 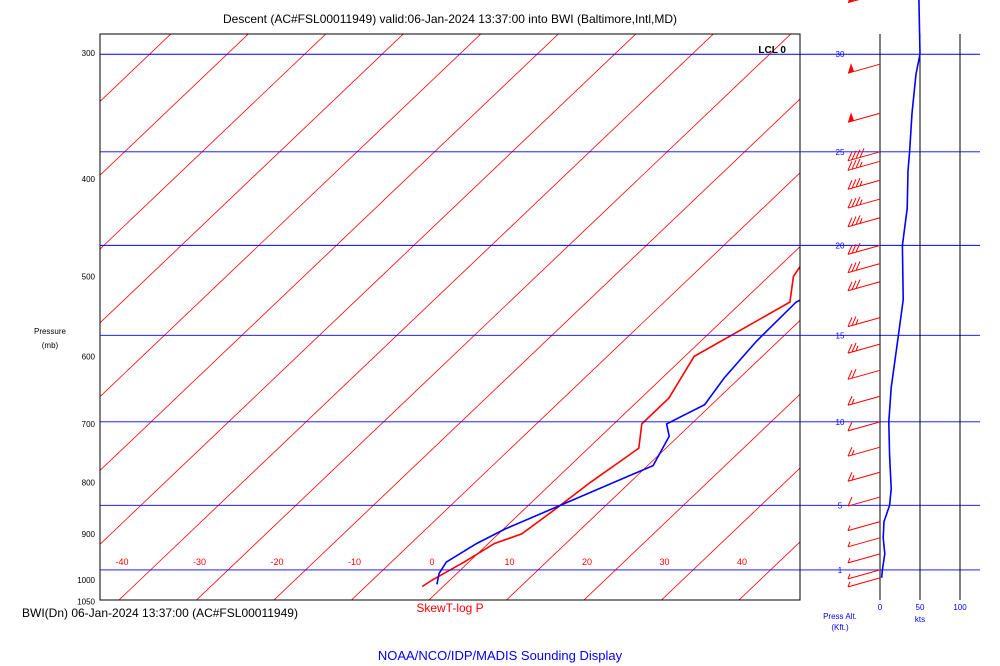 What do you see at coordinates (276, 562) in the screenshot?
I see `isotherm-label: -20` at bounding box center [276, 562].